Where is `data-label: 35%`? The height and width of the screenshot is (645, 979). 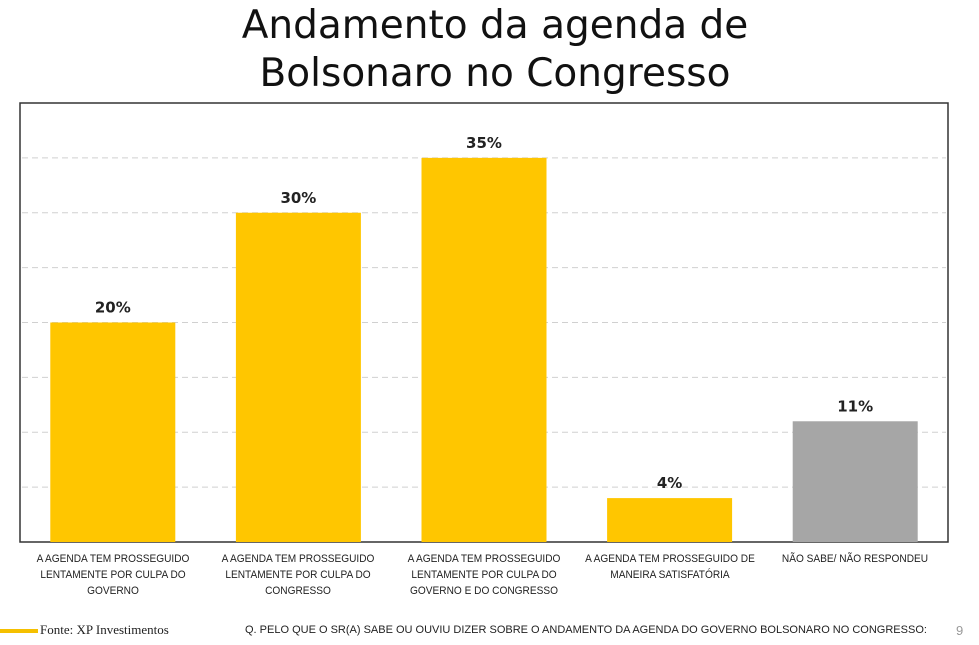
data-label: 35% is located at coordinates (484, 143).